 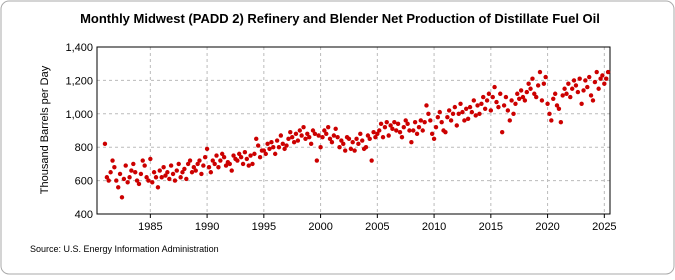 I want to click on x-tick-label: 2005, so click(x=377, y=227).